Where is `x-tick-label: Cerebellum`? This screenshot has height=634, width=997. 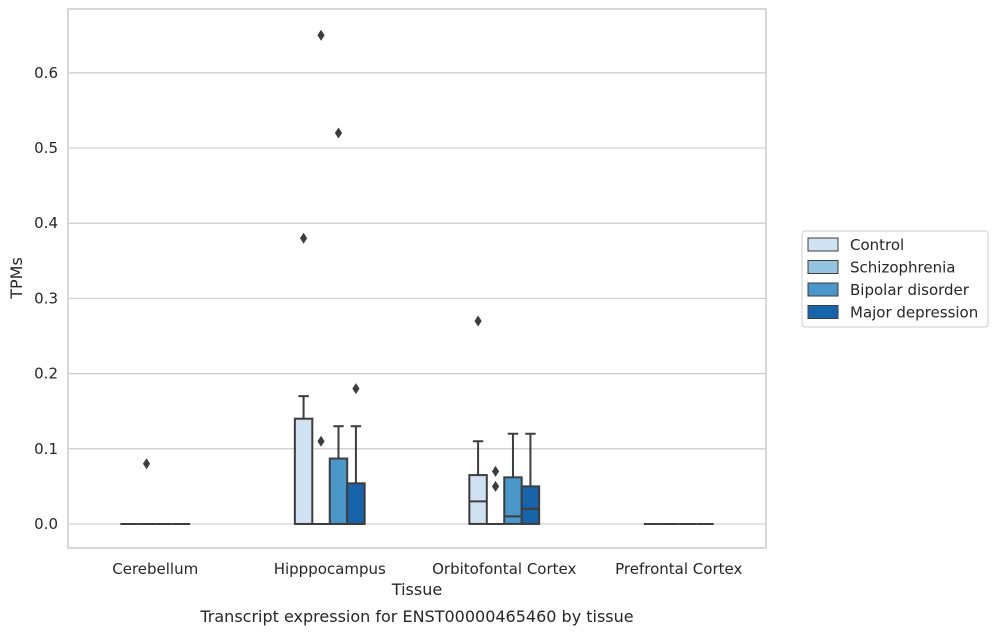 x-tick-label: Cerebellum is located at coordinates (155, 569).